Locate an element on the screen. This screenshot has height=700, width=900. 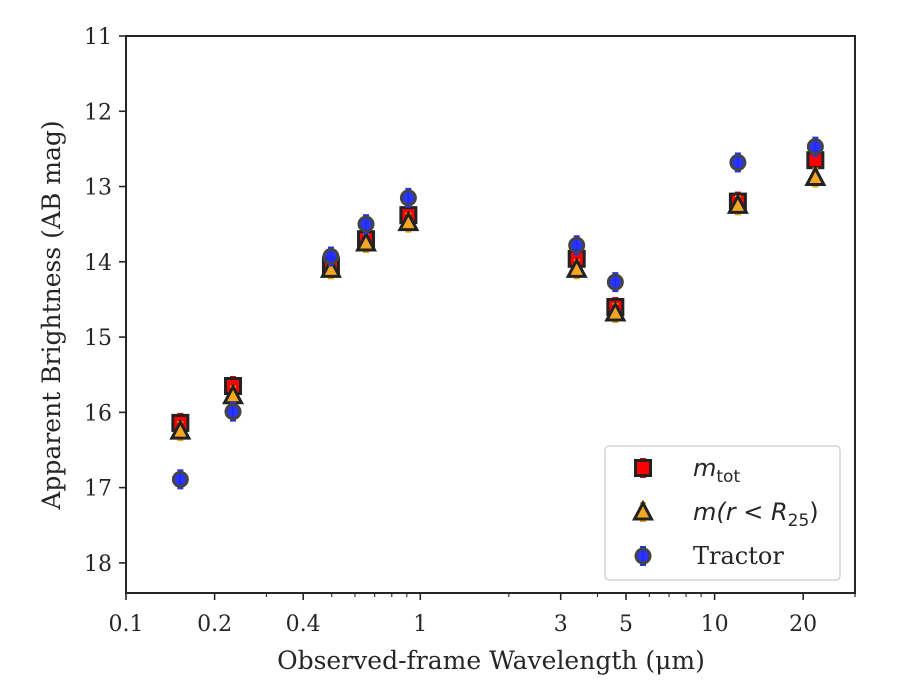
legend-marker-triangle is located at coordinates (643, 510).